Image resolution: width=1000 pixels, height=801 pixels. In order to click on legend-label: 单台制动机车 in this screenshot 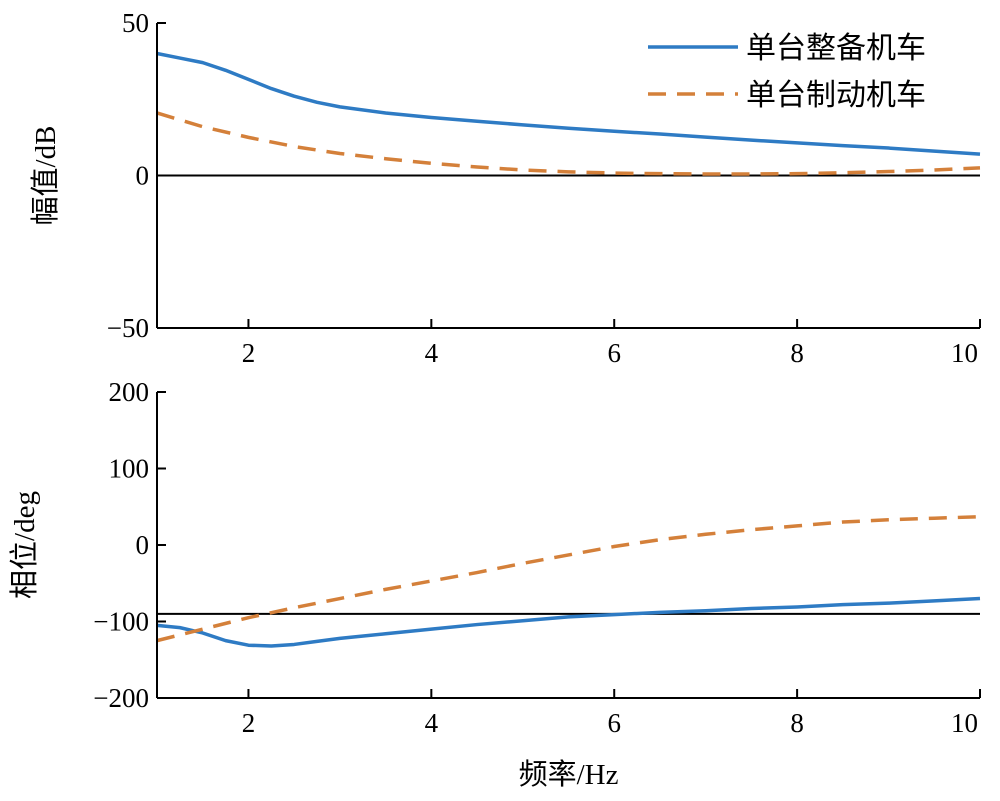, I will do `click(836, 95)`.